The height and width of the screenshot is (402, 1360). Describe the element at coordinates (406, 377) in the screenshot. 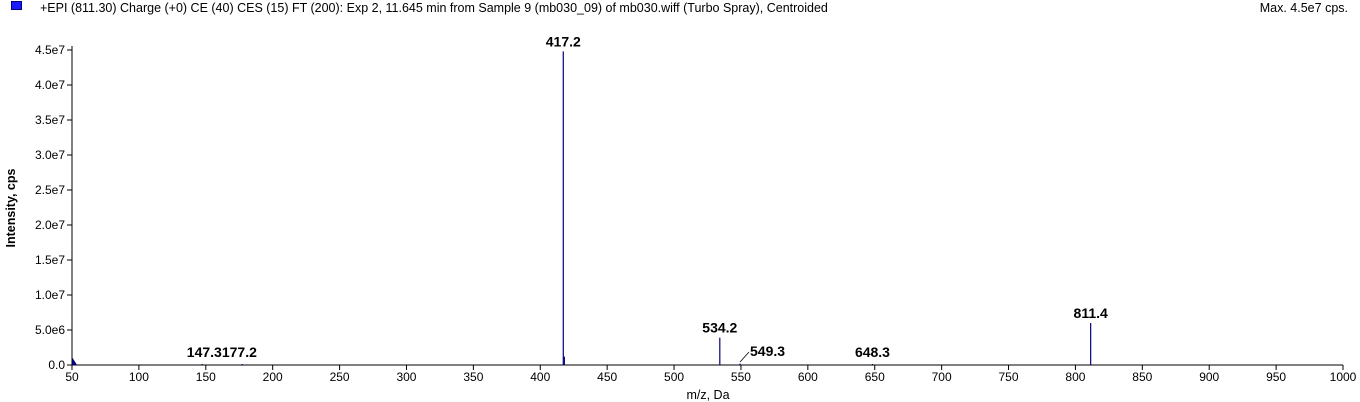

I see `x-tick-label: 300` at that location.